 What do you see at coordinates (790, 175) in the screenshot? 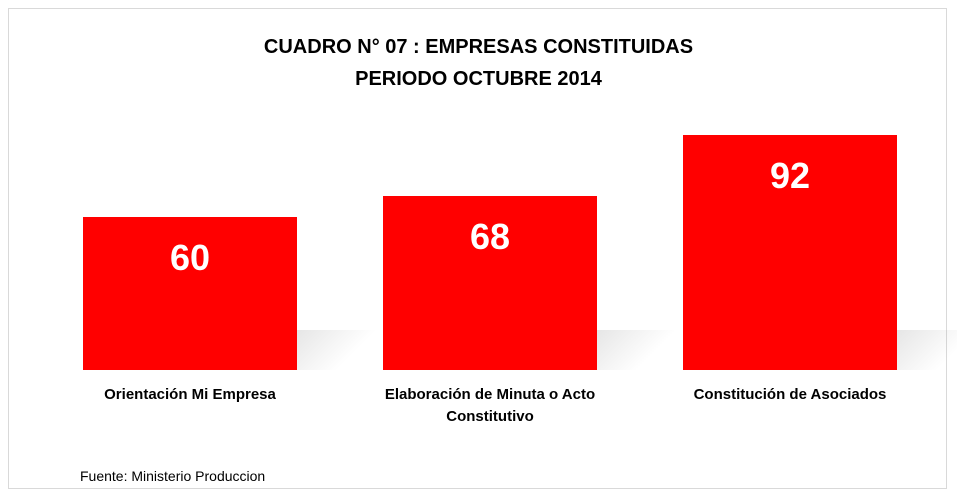
I see `value-label: 92` at bounding box center [790, 175].